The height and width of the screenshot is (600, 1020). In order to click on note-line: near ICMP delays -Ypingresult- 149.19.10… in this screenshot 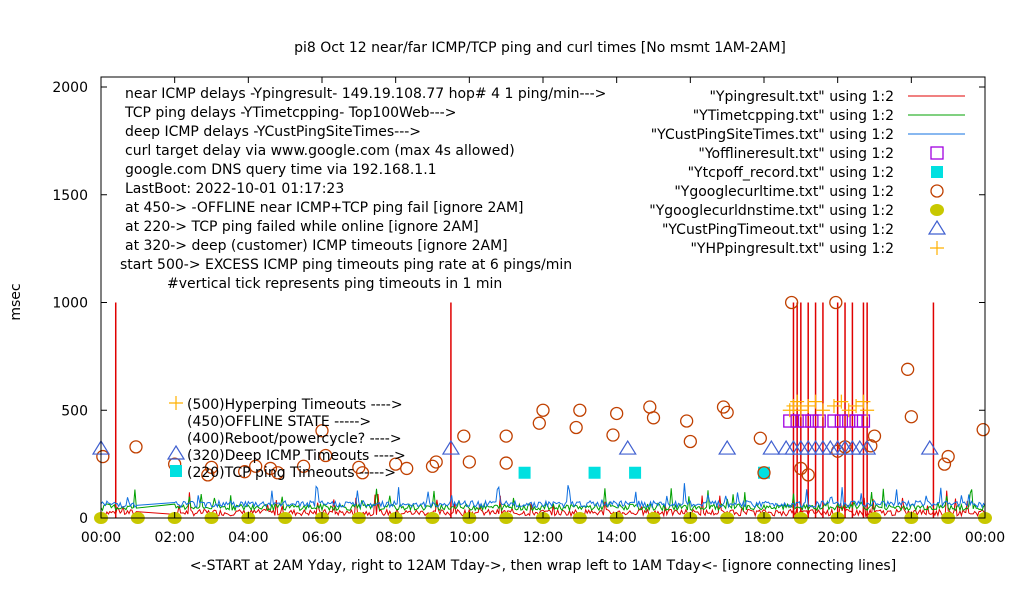, I will do `click(365, 94)`.